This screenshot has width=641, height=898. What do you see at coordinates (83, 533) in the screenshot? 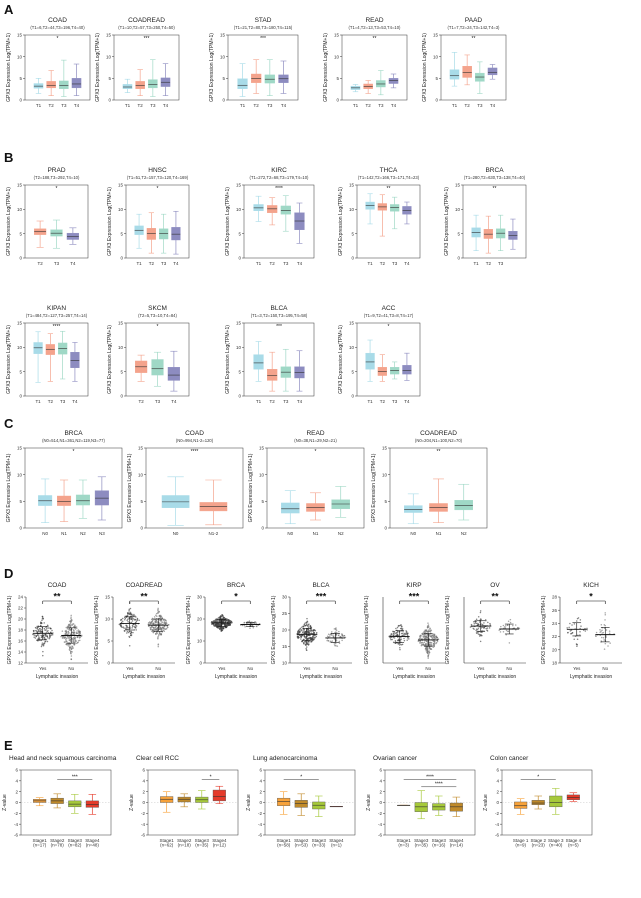
I see `x-tick-label: N2` at bounding box center [83, 533].